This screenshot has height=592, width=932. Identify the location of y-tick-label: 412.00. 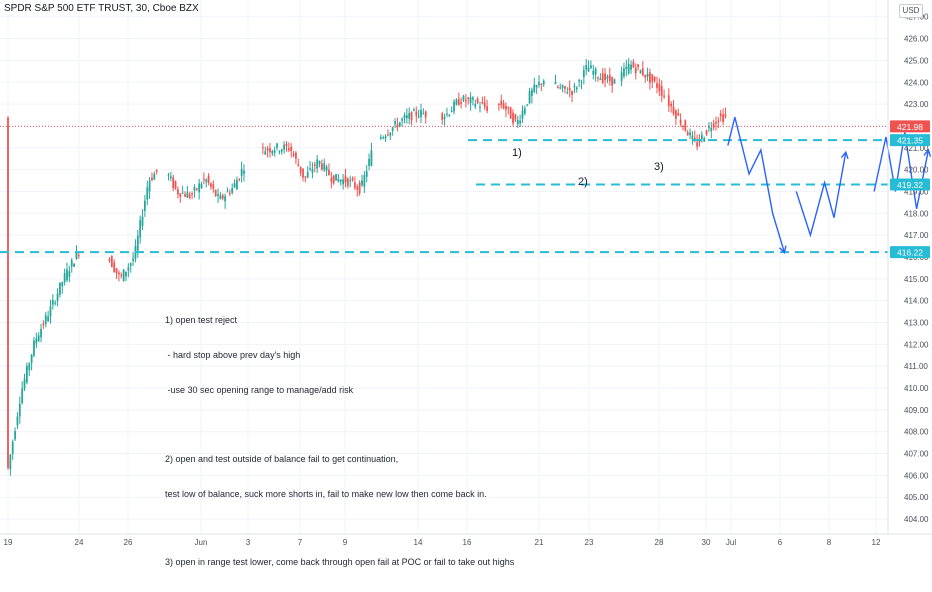
(916, 344).